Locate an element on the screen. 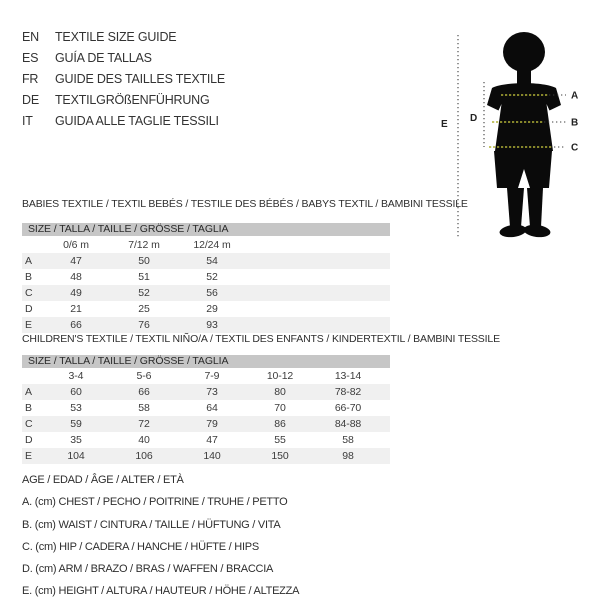  size-cell: 59 is located at coordinates (76, 424).